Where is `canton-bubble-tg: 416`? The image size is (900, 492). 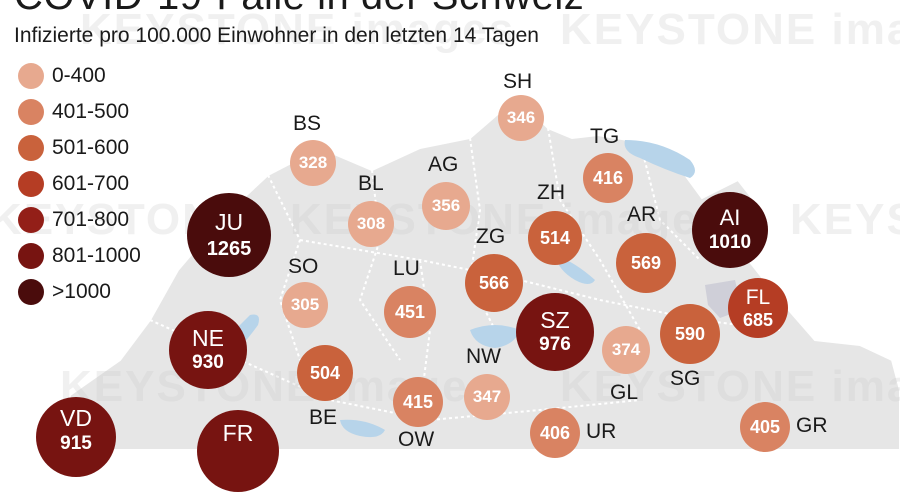
canton-bubble-tg: 416 is located at coordinates (608, 178).